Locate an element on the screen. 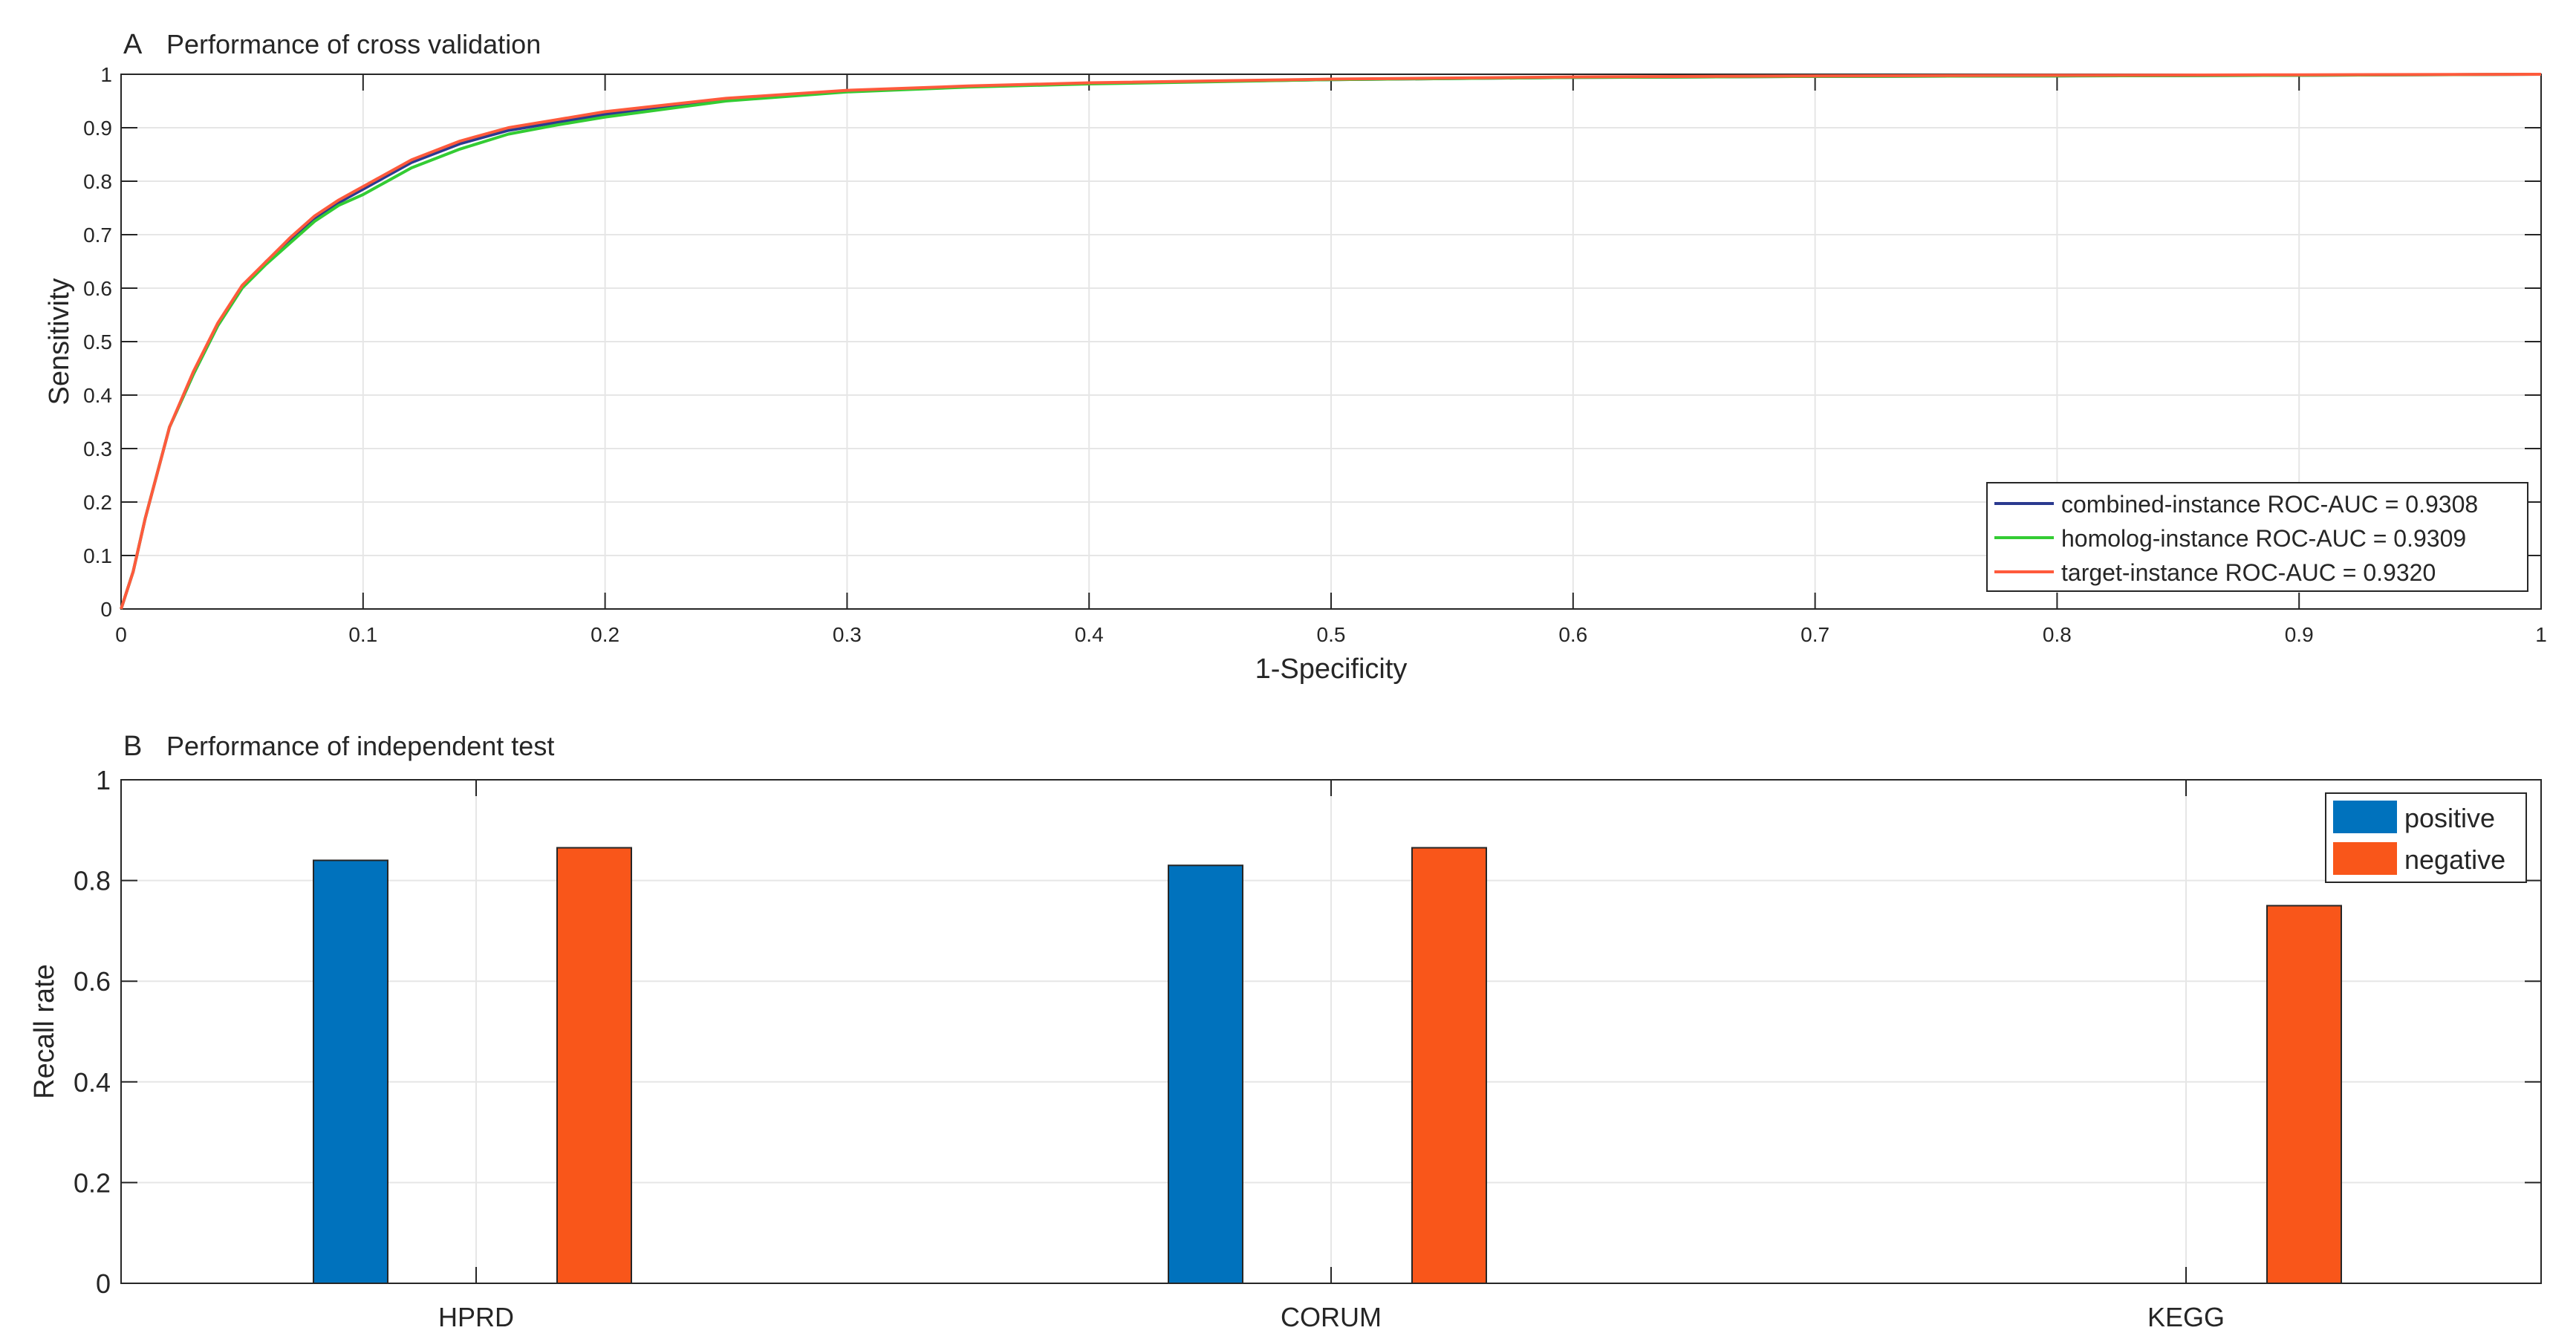 This screenshot has height=1339, width=2576. panel-a-y-tick-label: 0.9 is located at coordinates (98, 128).